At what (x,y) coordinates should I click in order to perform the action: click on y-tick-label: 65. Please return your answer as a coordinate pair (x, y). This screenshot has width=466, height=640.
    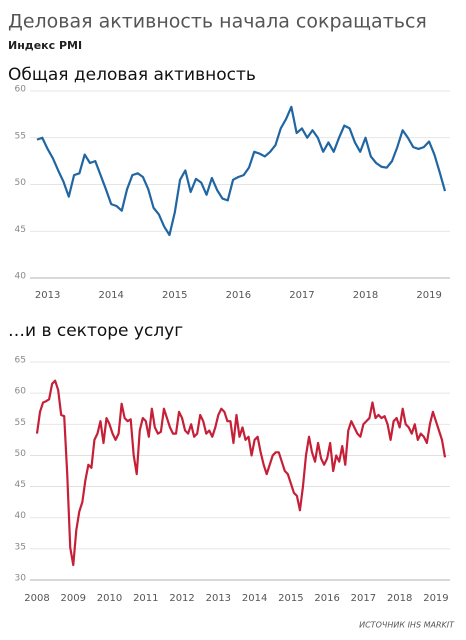
    Looking at the image, I should click on (20, 361).